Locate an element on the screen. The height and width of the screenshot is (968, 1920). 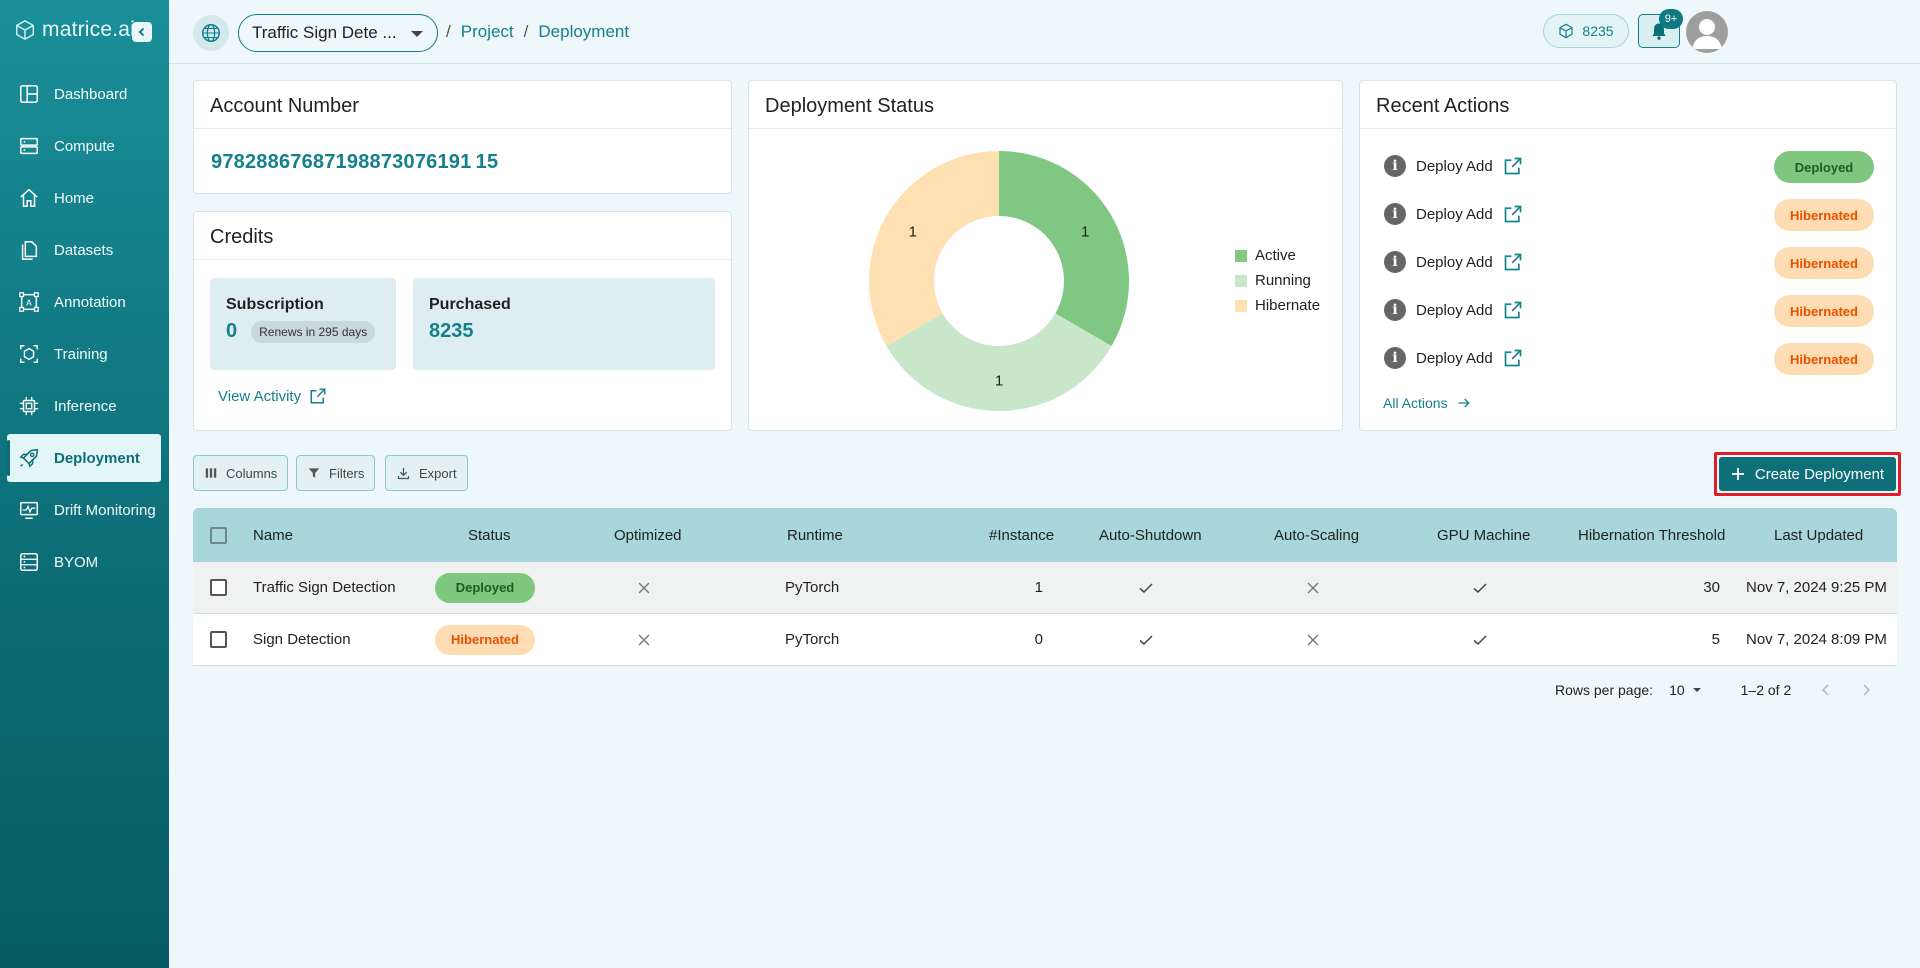
recent-action-row: i Deploy Add Deployed is located at coordinates (1629, 166).